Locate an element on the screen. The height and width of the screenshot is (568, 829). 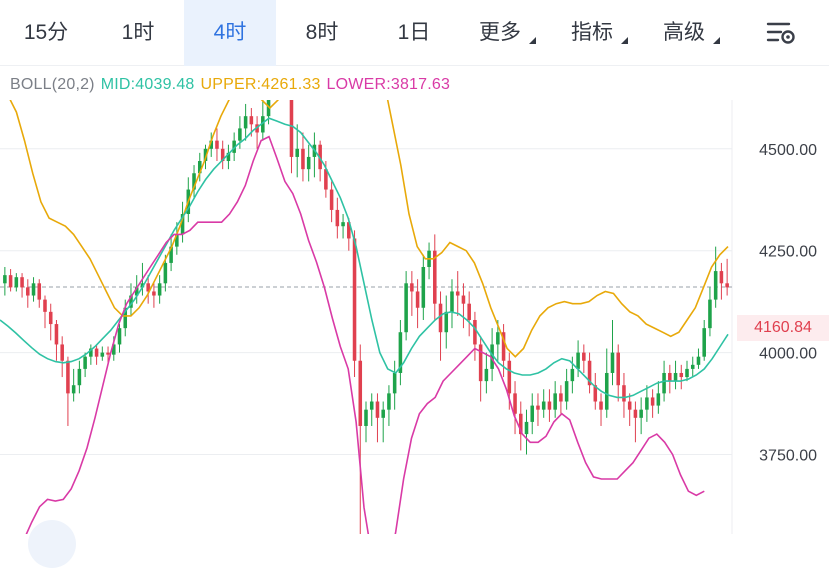
tab-label: 更多 is located at coordinates (500, 32).